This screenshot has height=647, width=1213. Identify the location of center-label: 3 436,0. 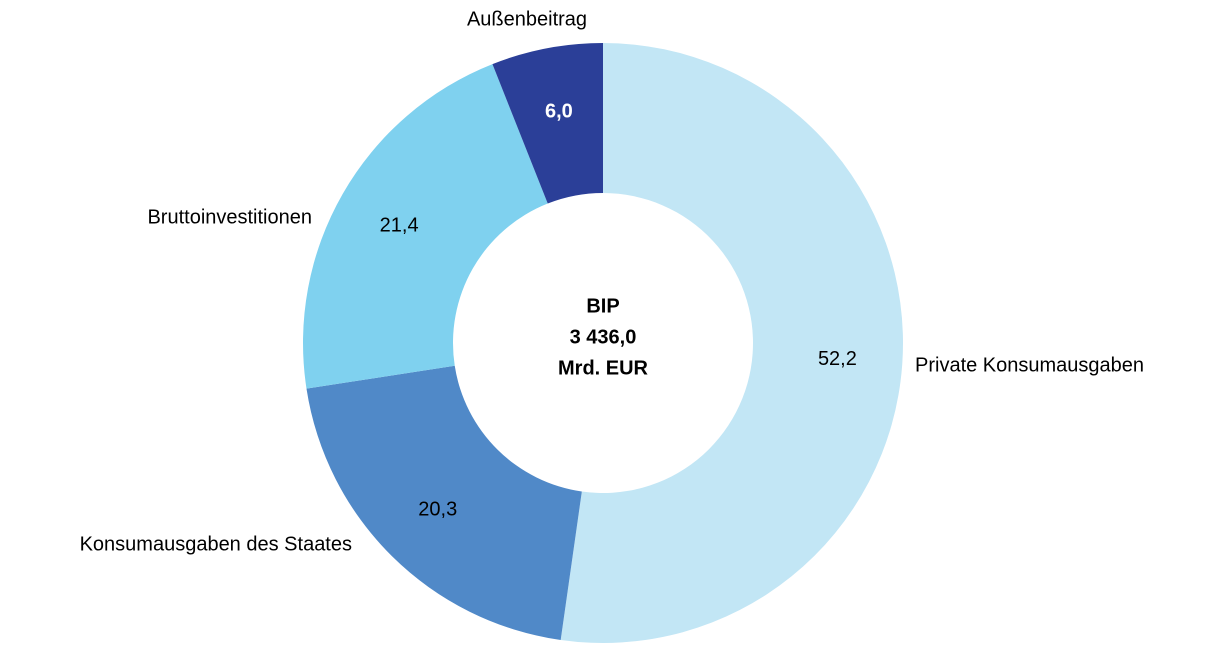
(603, 337).